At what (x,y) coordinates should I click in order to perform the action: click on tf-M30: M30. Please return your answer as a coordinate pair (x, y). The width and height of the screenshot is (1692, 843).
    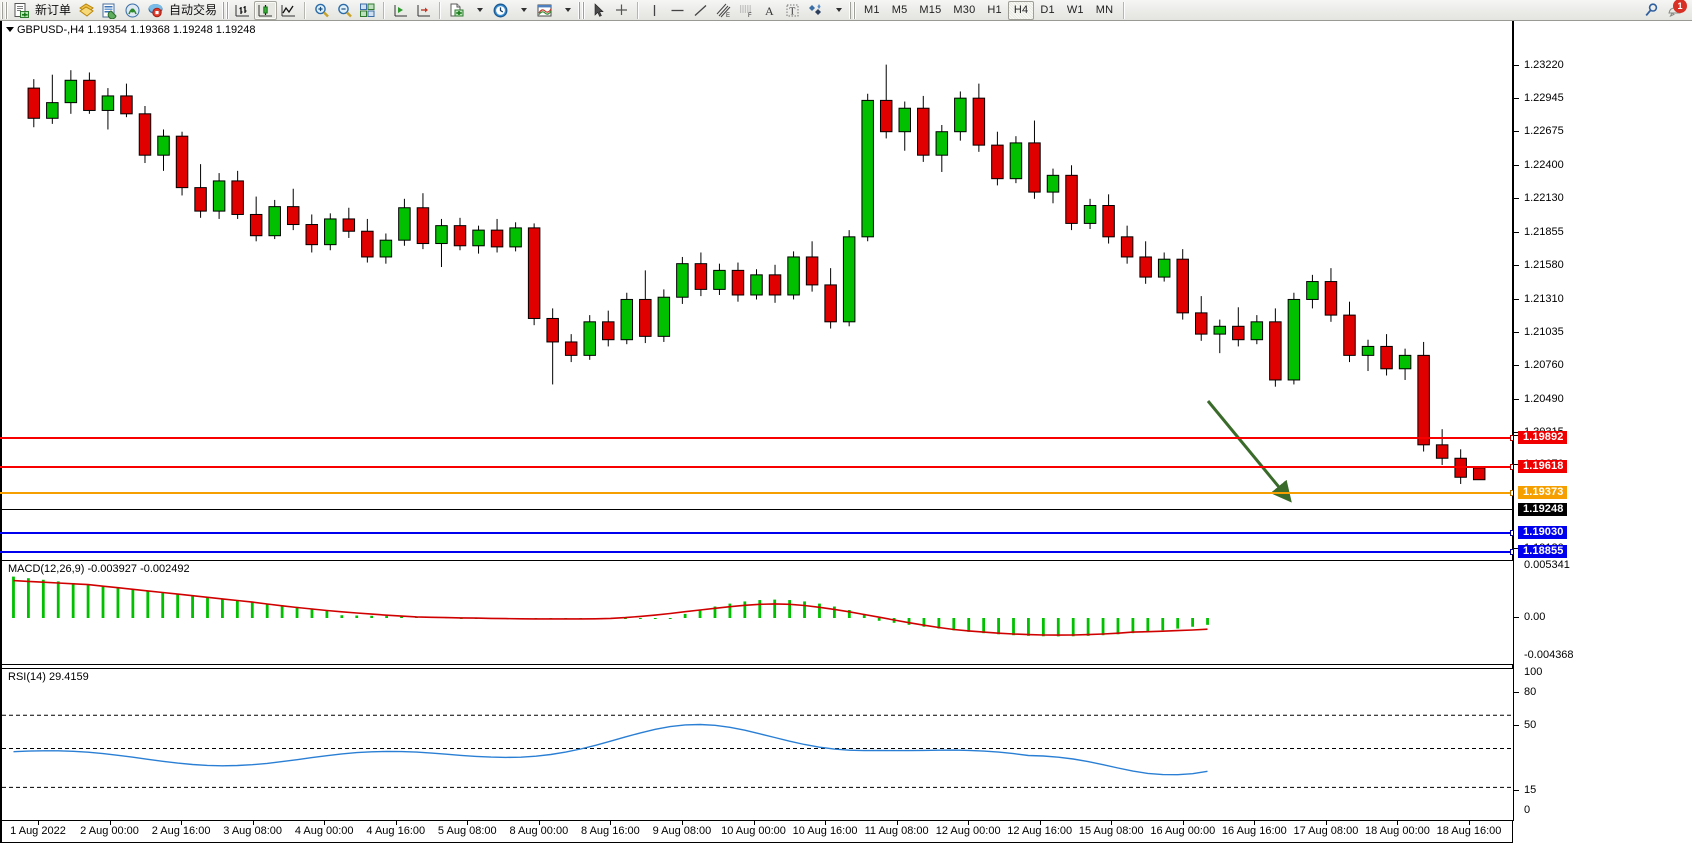
    Looking at the image, I should click on (964, 10).